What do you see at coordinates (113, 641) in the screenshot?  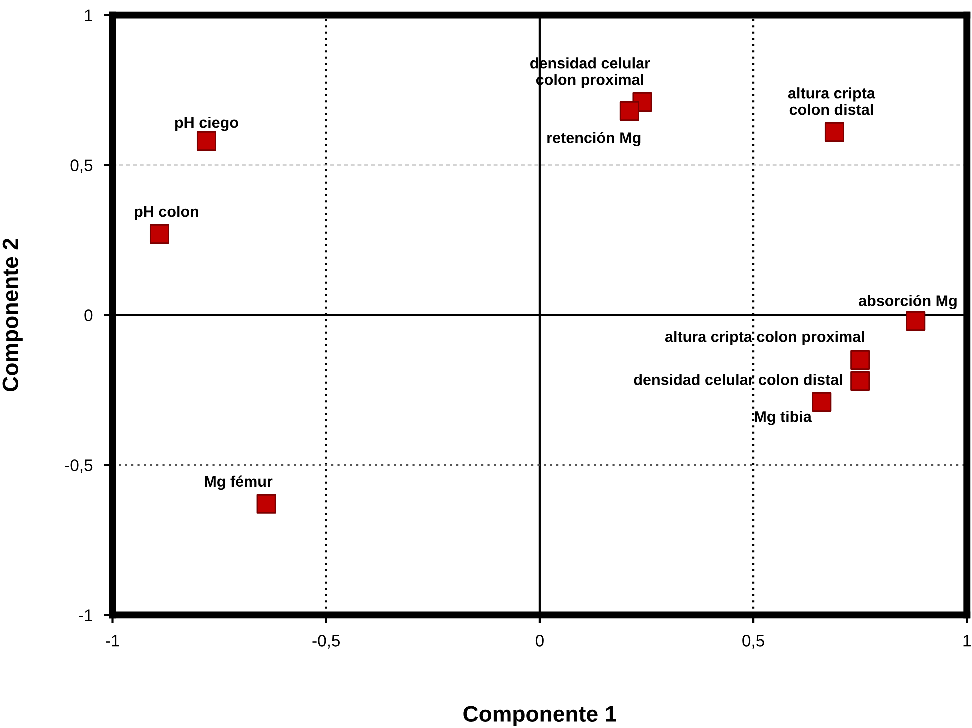 I see `x-tick-label: -1` at bounding box center [113, 641].